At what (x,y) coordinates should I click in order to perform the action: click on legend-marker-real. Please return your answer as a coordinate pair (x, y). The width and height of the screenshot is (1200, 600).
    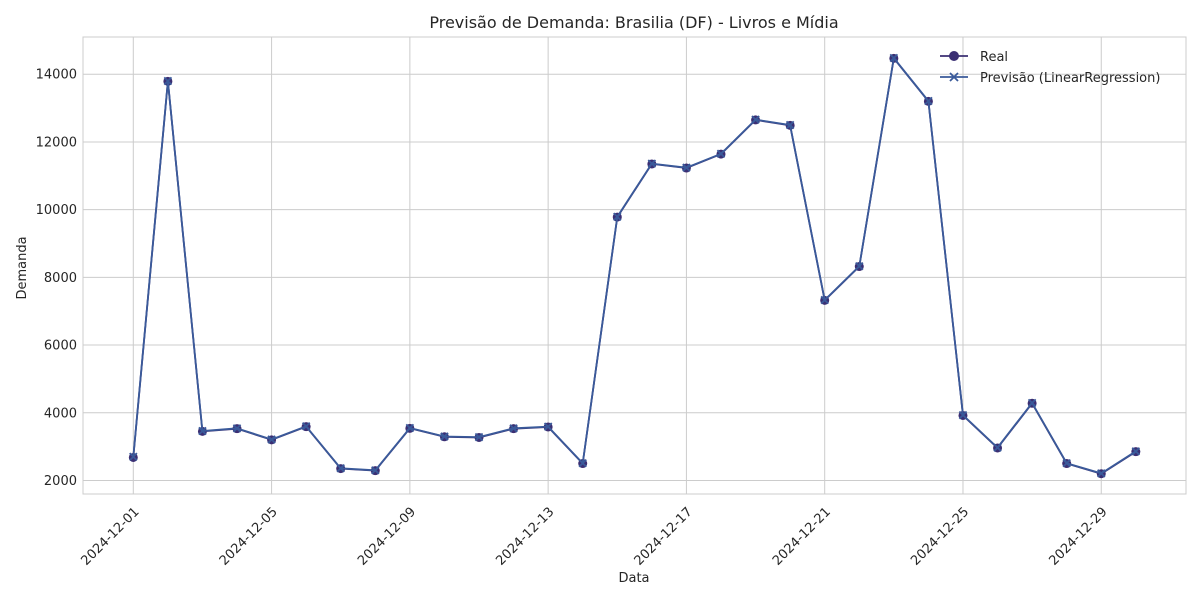
    Looking at the image, I should click on (954, 56).